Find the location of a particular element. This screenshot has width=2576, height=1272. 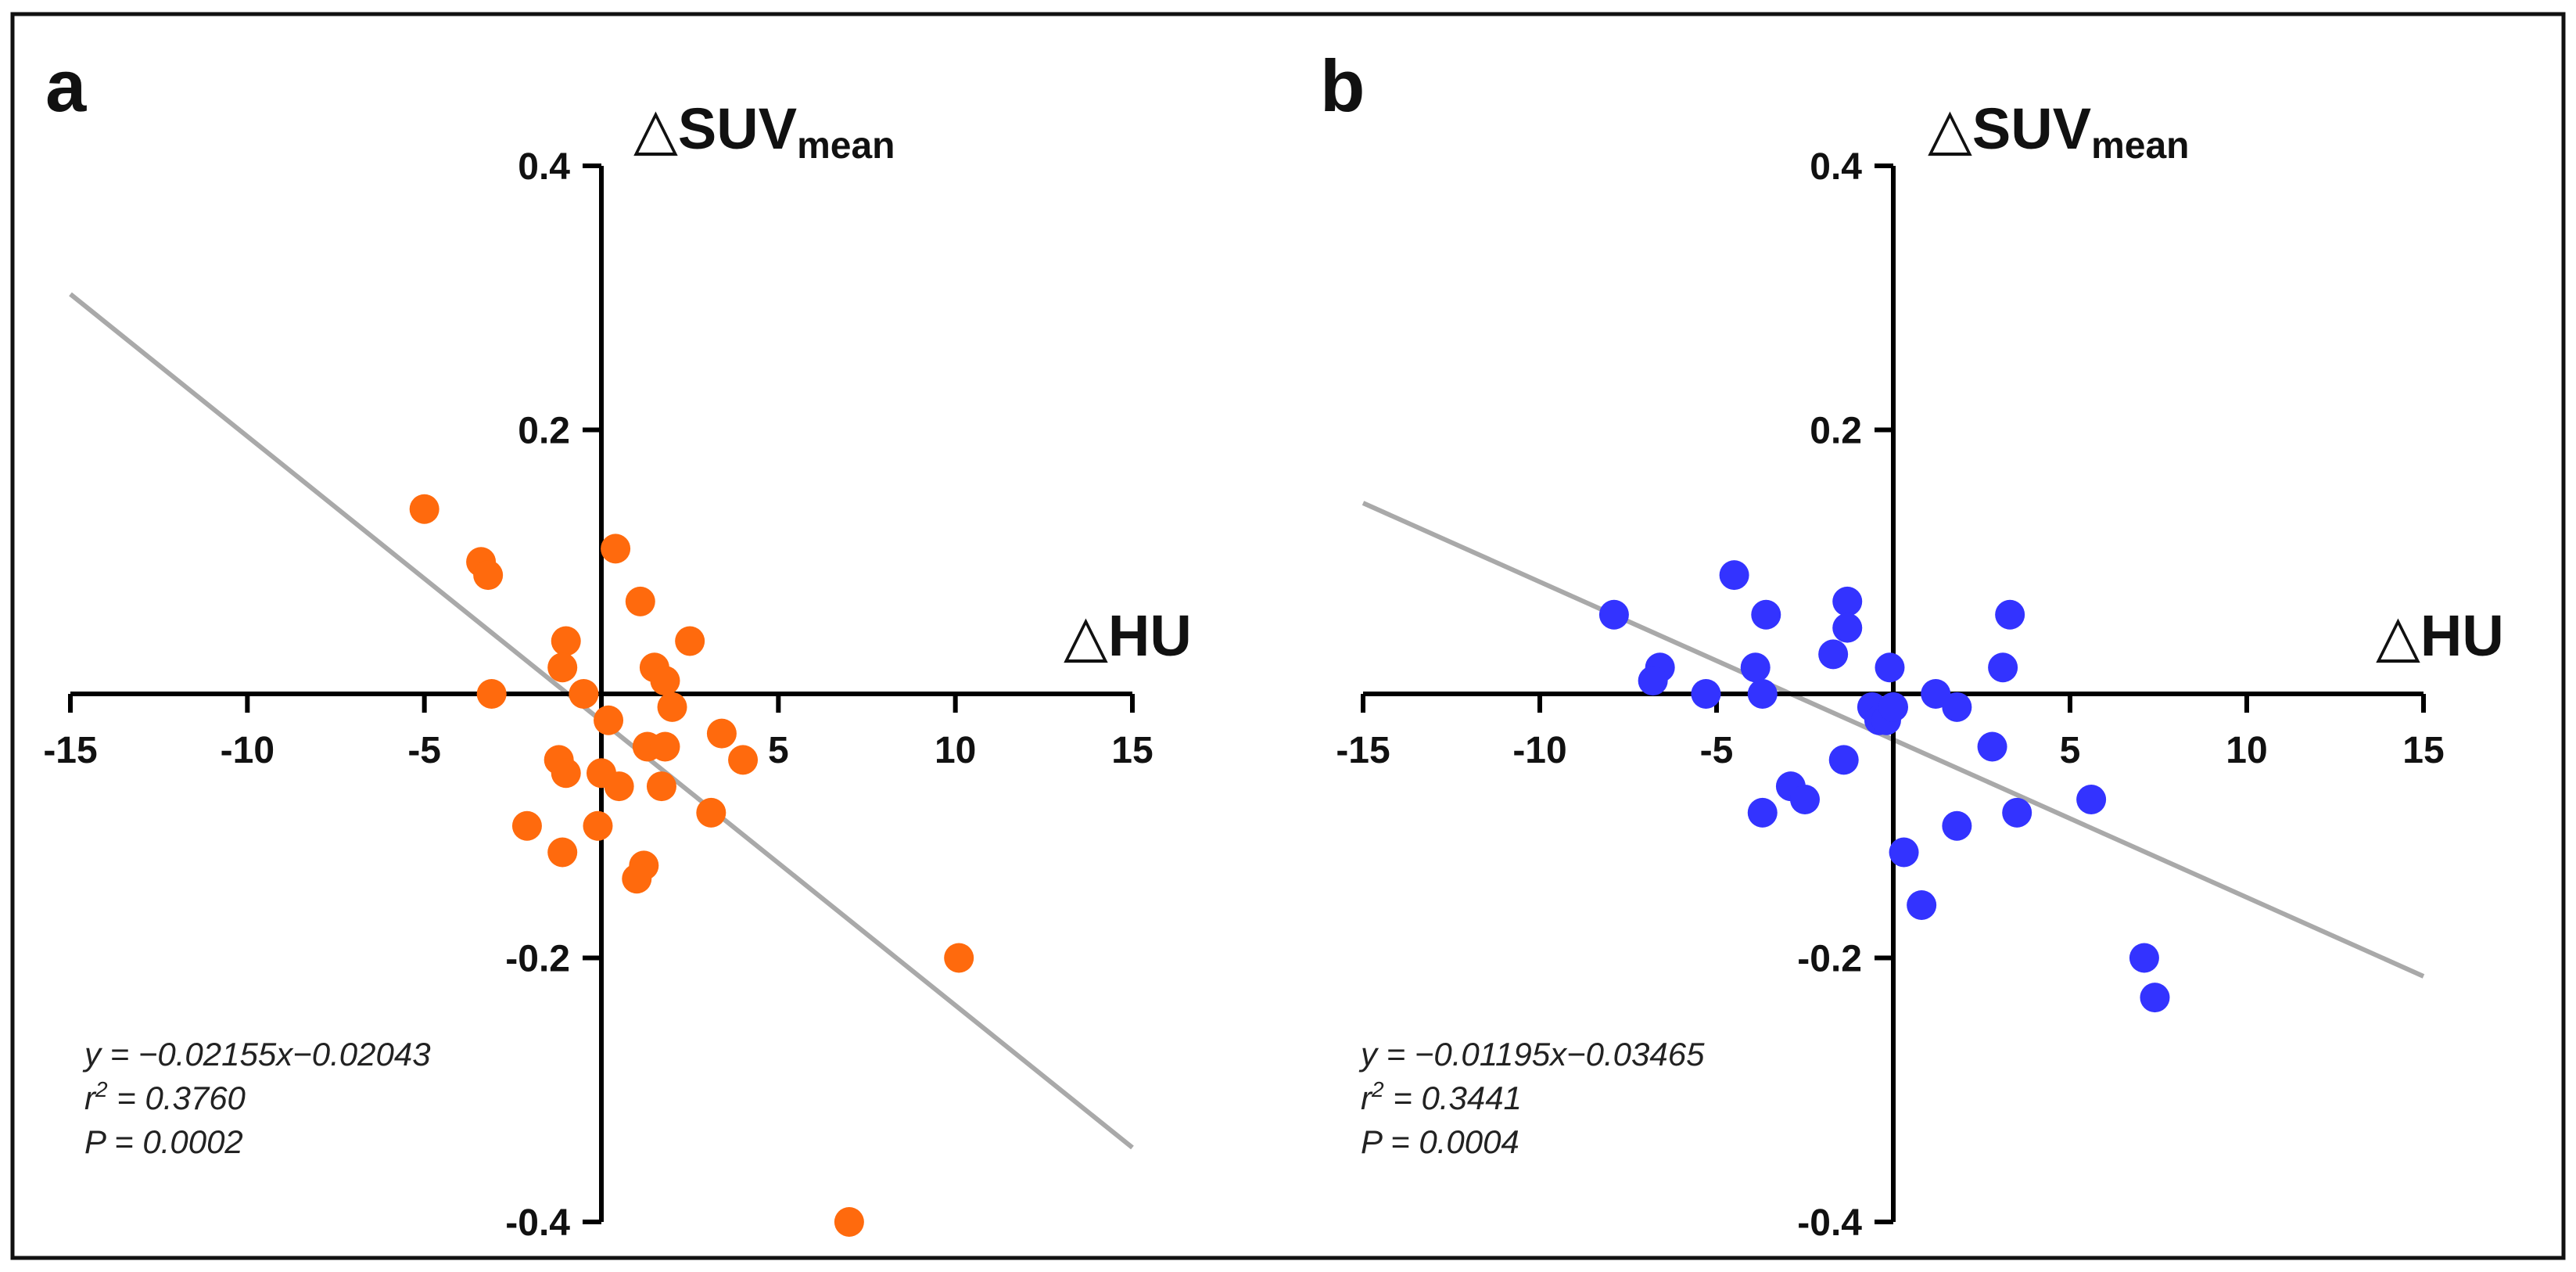

panel-b-points is located at coordinates (1884, 786).